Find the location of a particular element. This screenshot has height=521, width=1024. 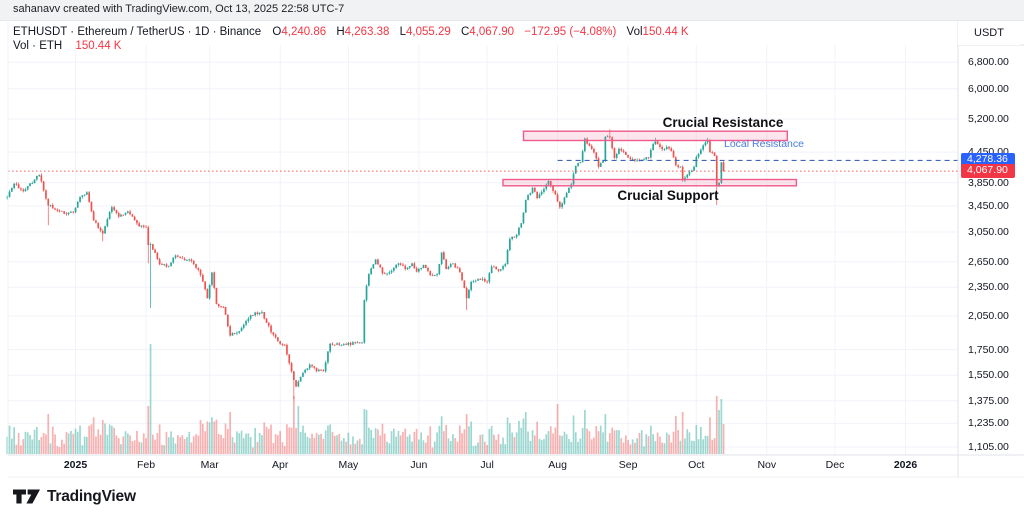

crucial-resistance-label: Crucial Resistance is located at coordinates (723, 122).